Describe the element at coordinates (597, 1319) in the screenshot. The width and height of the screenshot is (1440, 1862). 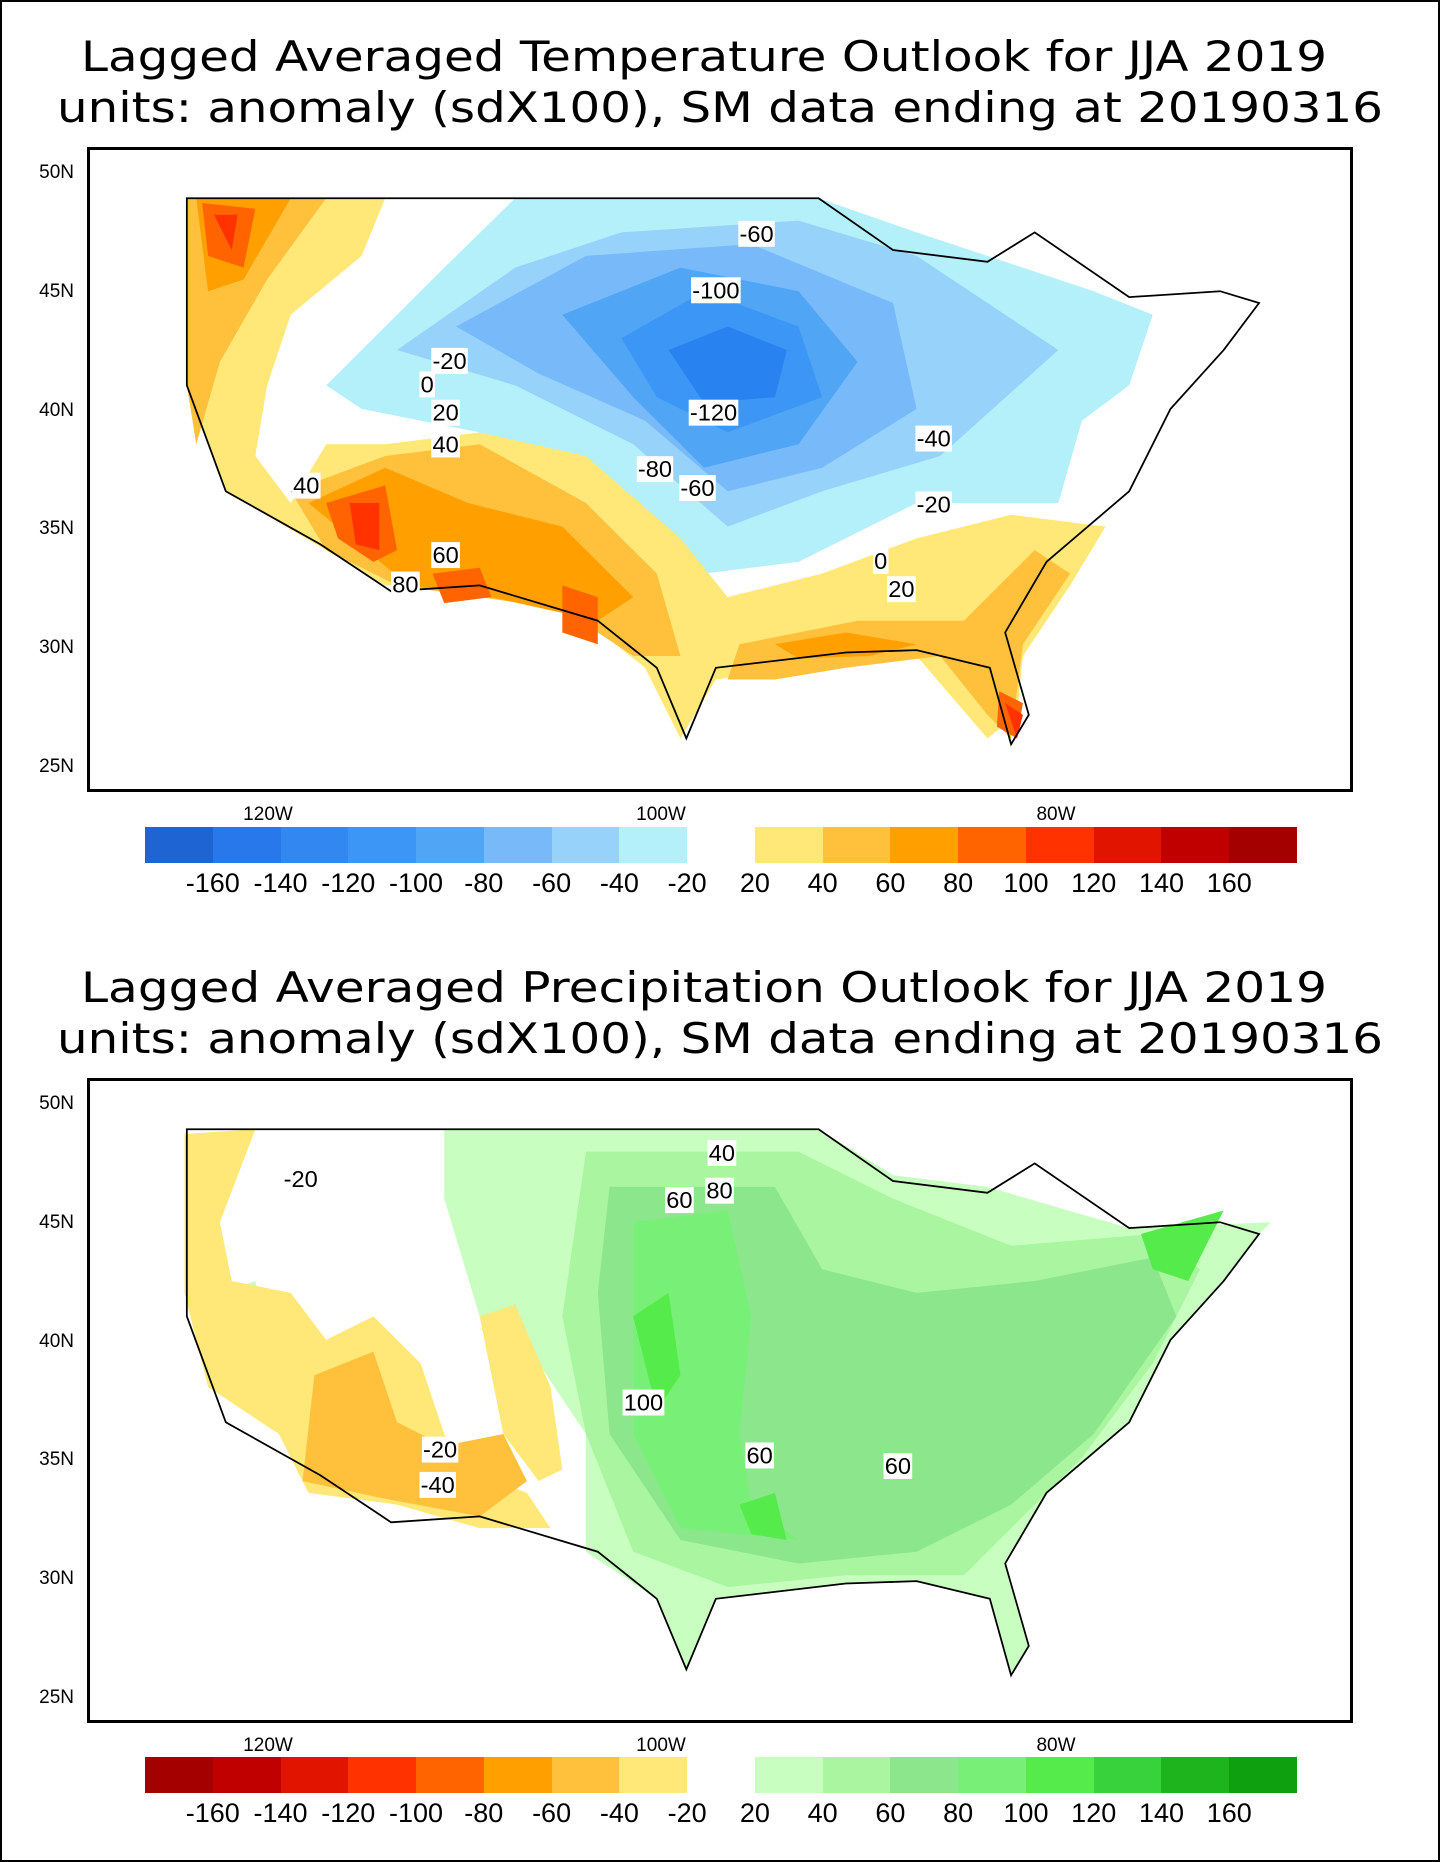
I see `precipitation-contour-labels: 40 -20 60 80 100 -20 60 60 -40` at that location.